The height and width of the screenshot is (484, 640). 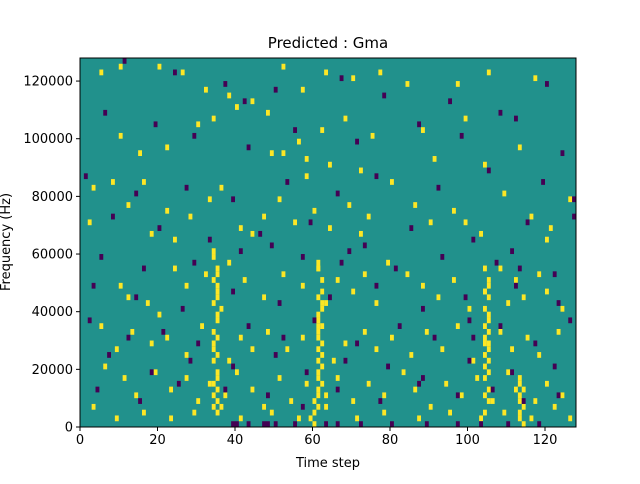 What do you see at coordinates (327, 463) in the screenshot?
I see `x-axis-label: Time step` at bounding box center [327, 463].